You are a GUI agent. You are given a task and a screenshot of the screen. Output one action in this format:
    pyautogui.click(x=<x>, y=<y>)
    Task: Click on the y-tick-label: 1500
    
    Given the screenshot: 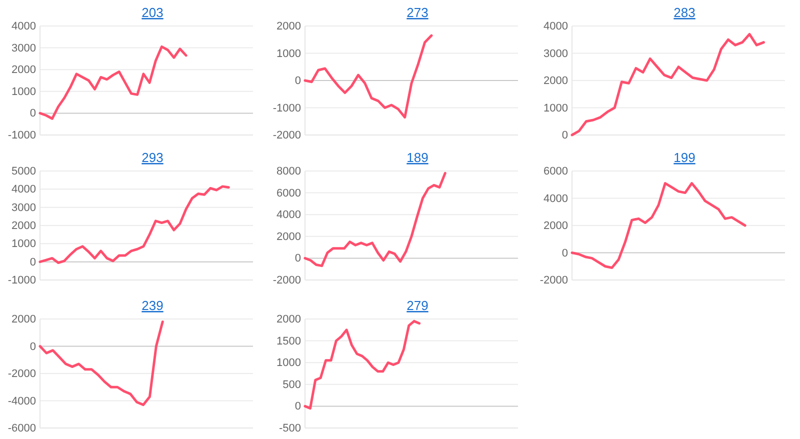 What is the action you would take?
    pyautogui.click(x=288, y=341)
    